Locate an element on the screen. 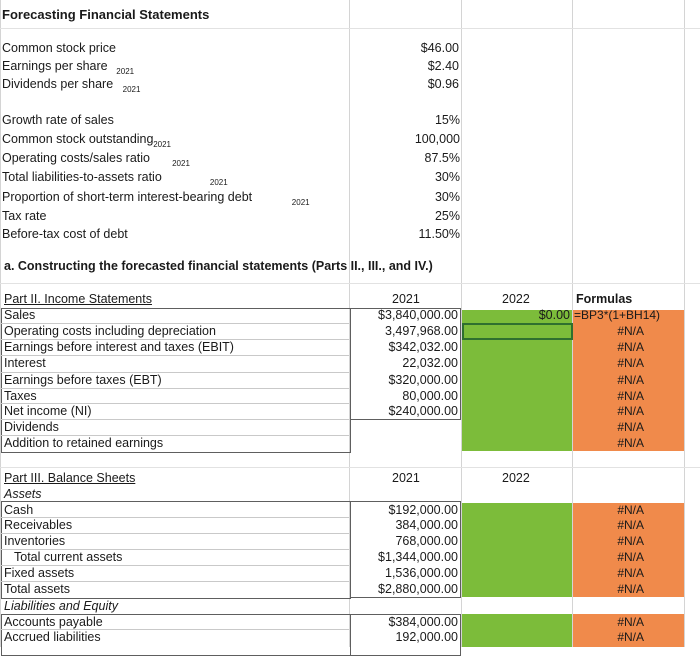 The width and height of the screenshot is (700, 656). balance-row-label: Total assets is located at coordinates (37, 589).